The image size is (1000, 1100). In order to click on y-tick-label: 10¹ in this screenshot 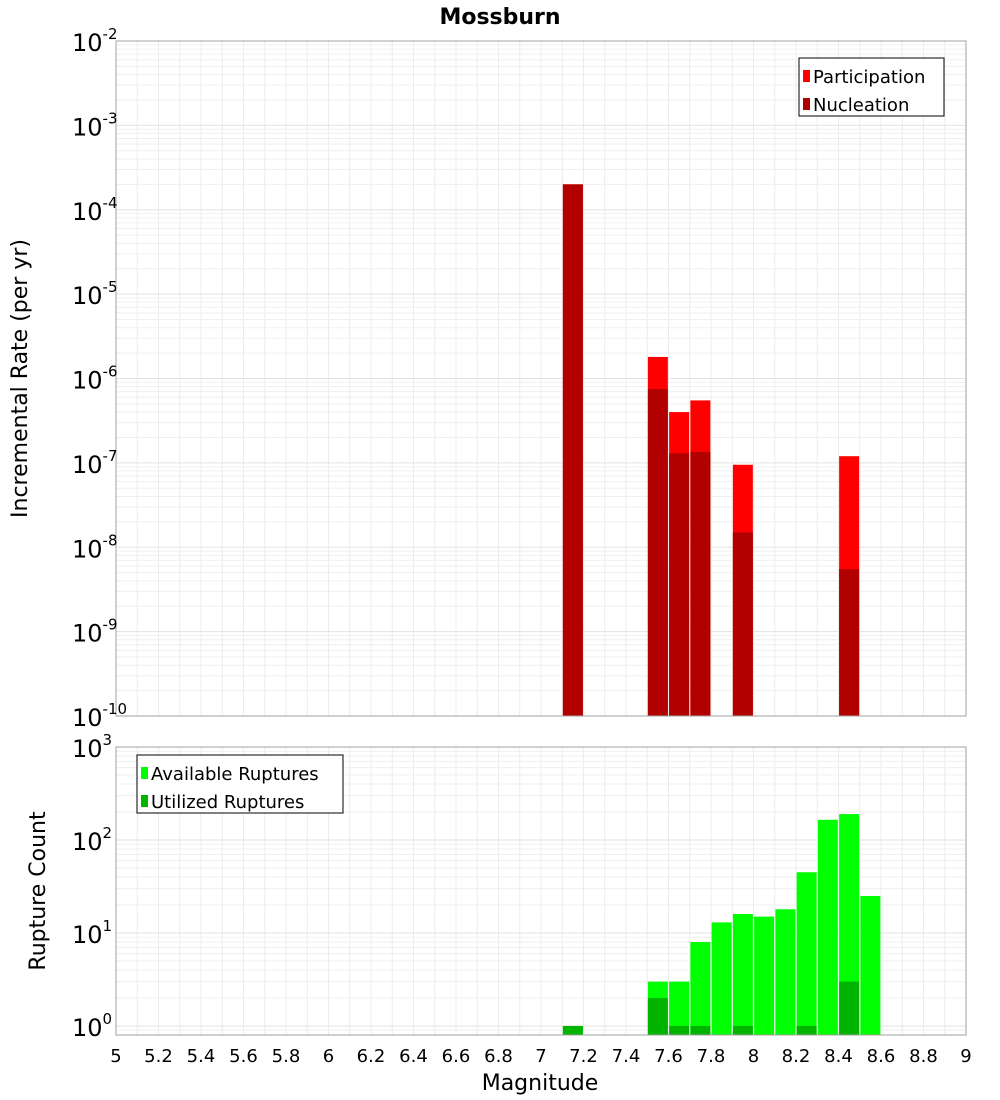, I will do `click(92, 933)`.